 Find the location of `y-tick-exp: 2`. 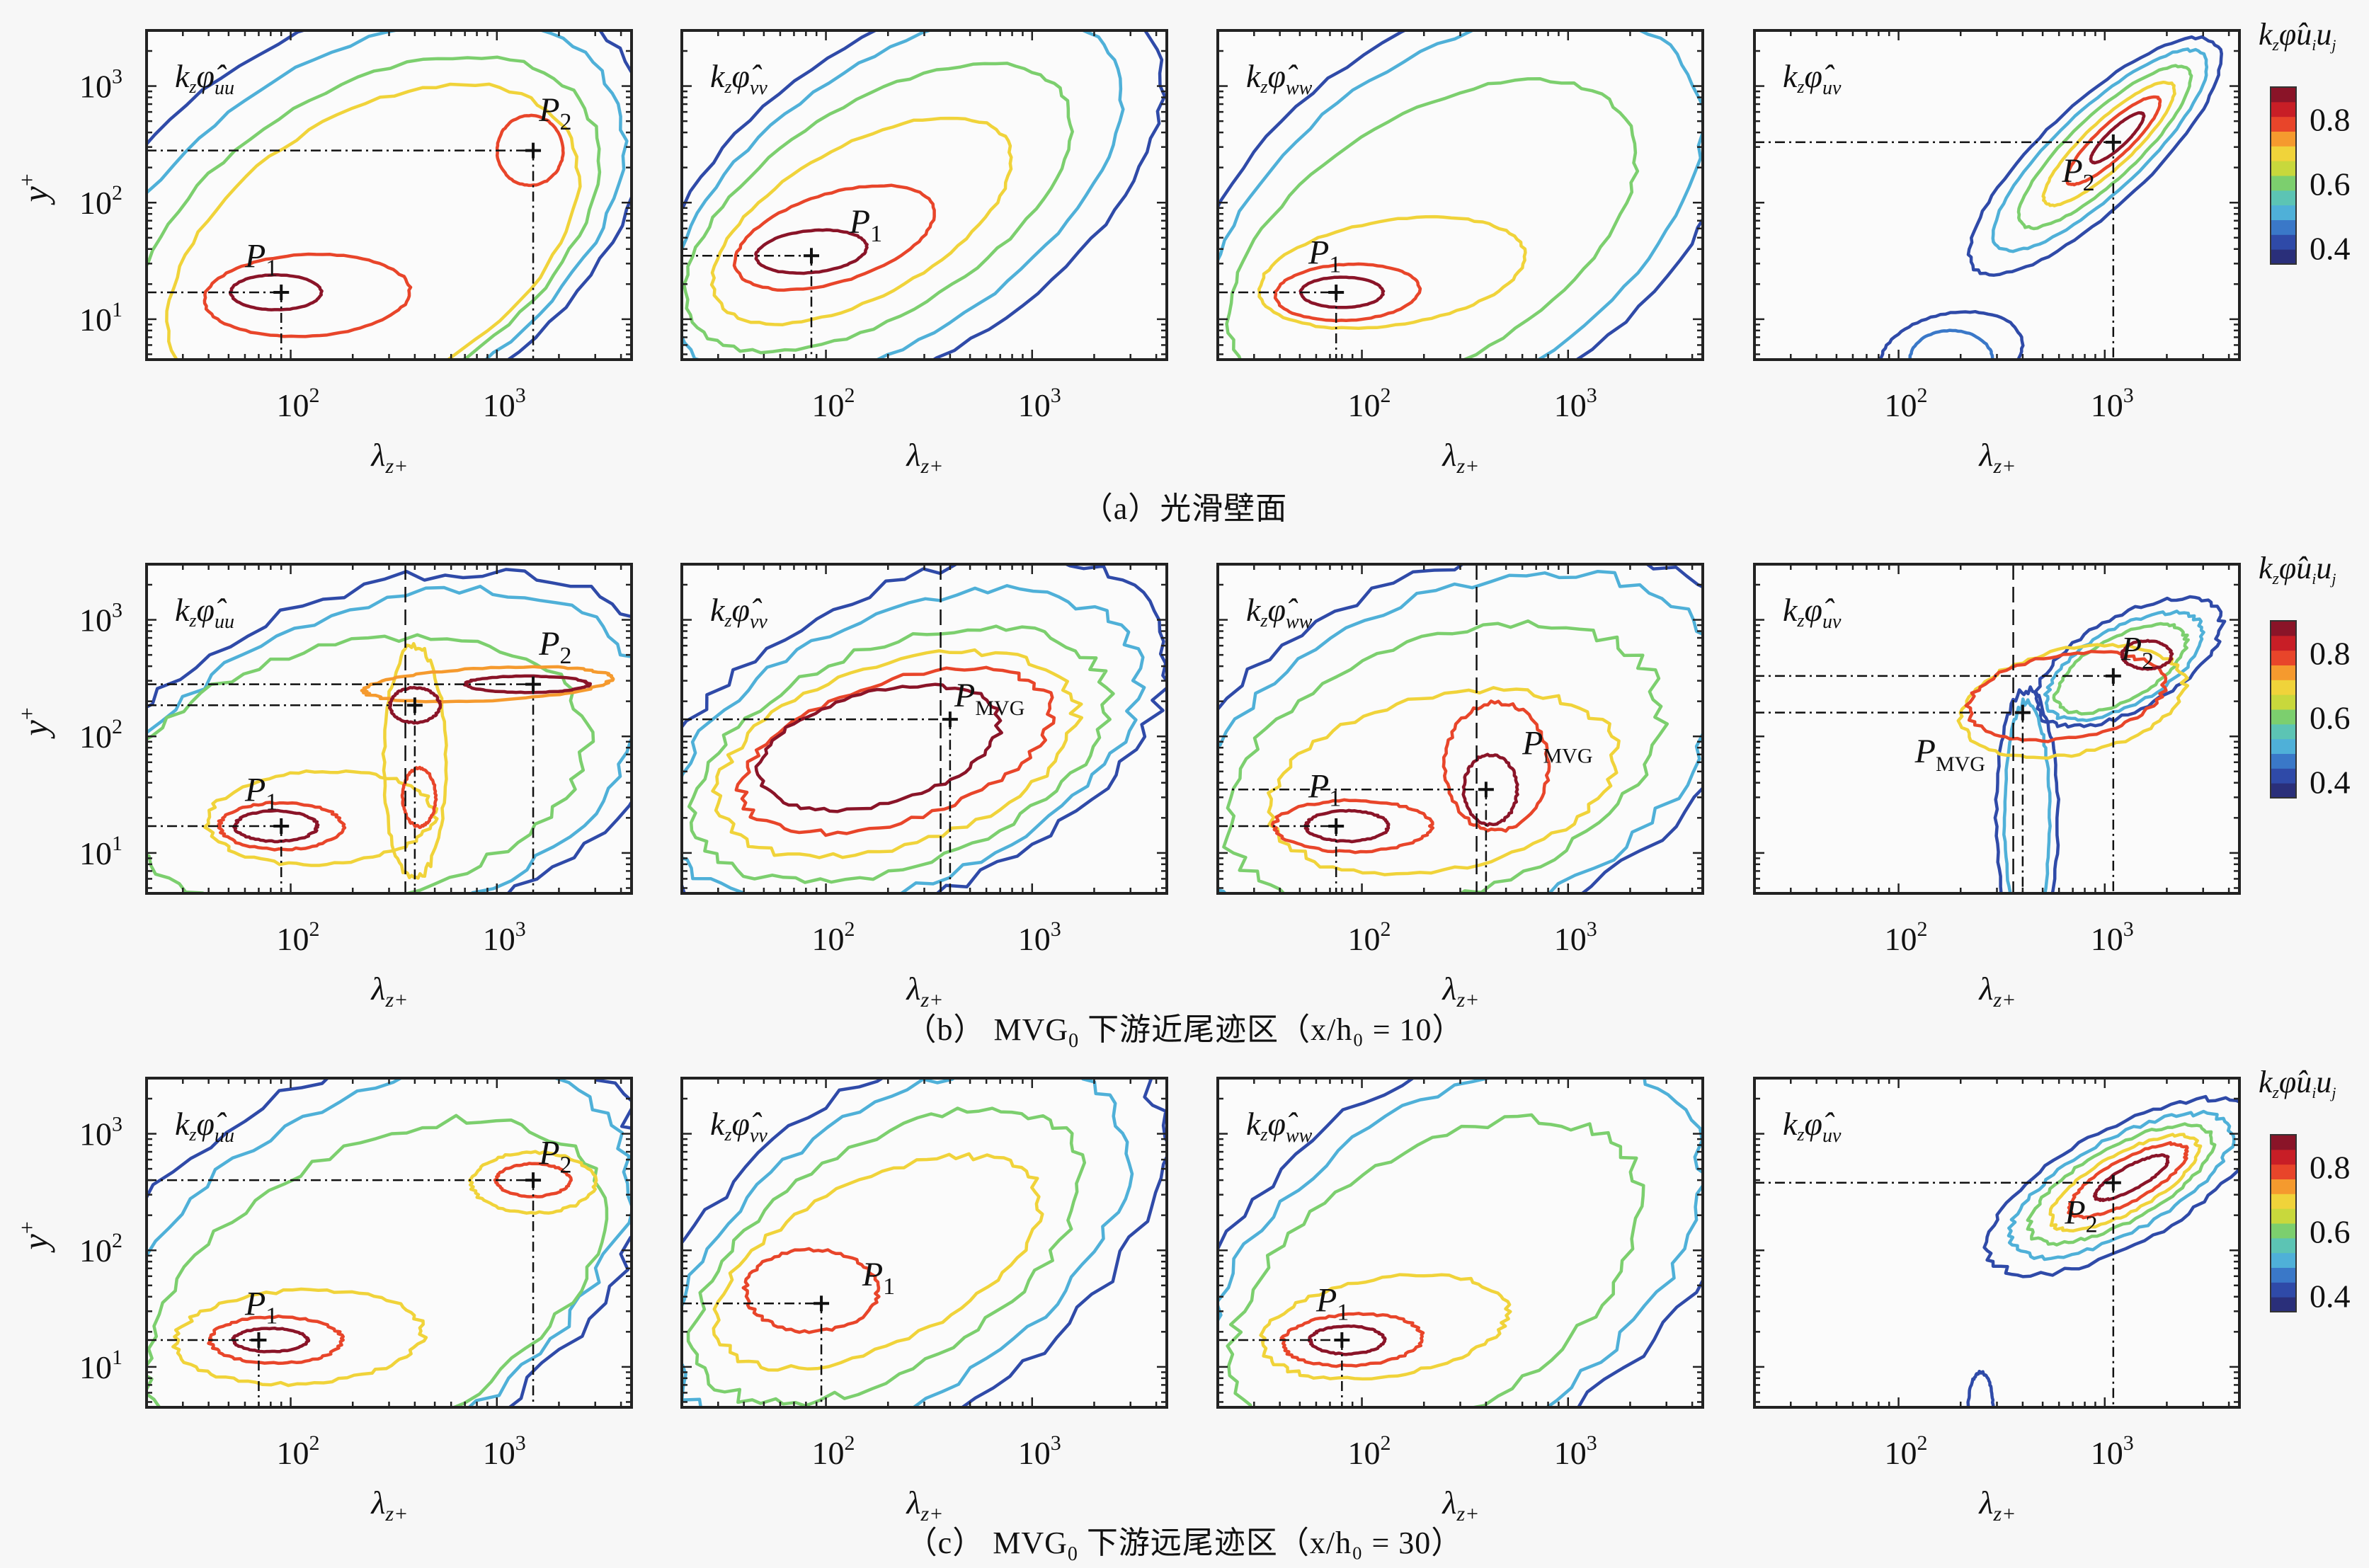

y-tick-exp: 2 is located at coordinates (117, 193).